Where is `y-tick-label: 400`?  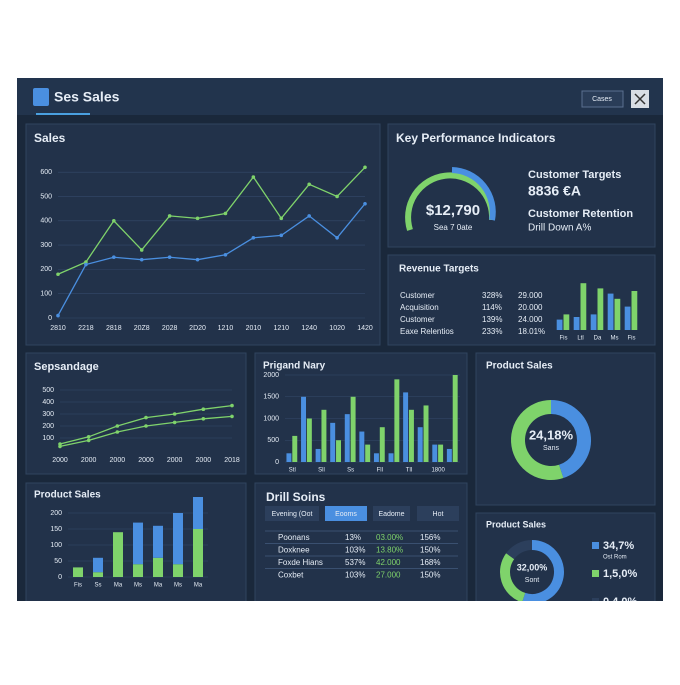 y-tick-label: 400 is located at coordinates (46, 221).